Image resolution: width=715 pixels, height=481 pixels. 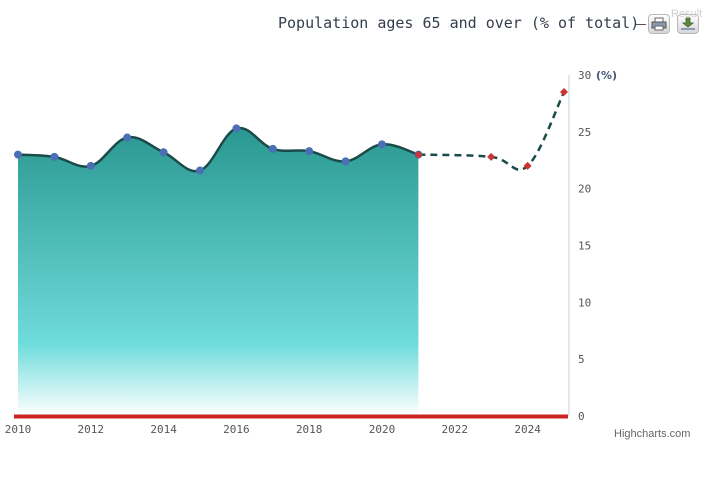 What do you see at coordinates (584, 75) in the screenshot?
I see `y-tick-label: 30` at bounding box center [584, 75].